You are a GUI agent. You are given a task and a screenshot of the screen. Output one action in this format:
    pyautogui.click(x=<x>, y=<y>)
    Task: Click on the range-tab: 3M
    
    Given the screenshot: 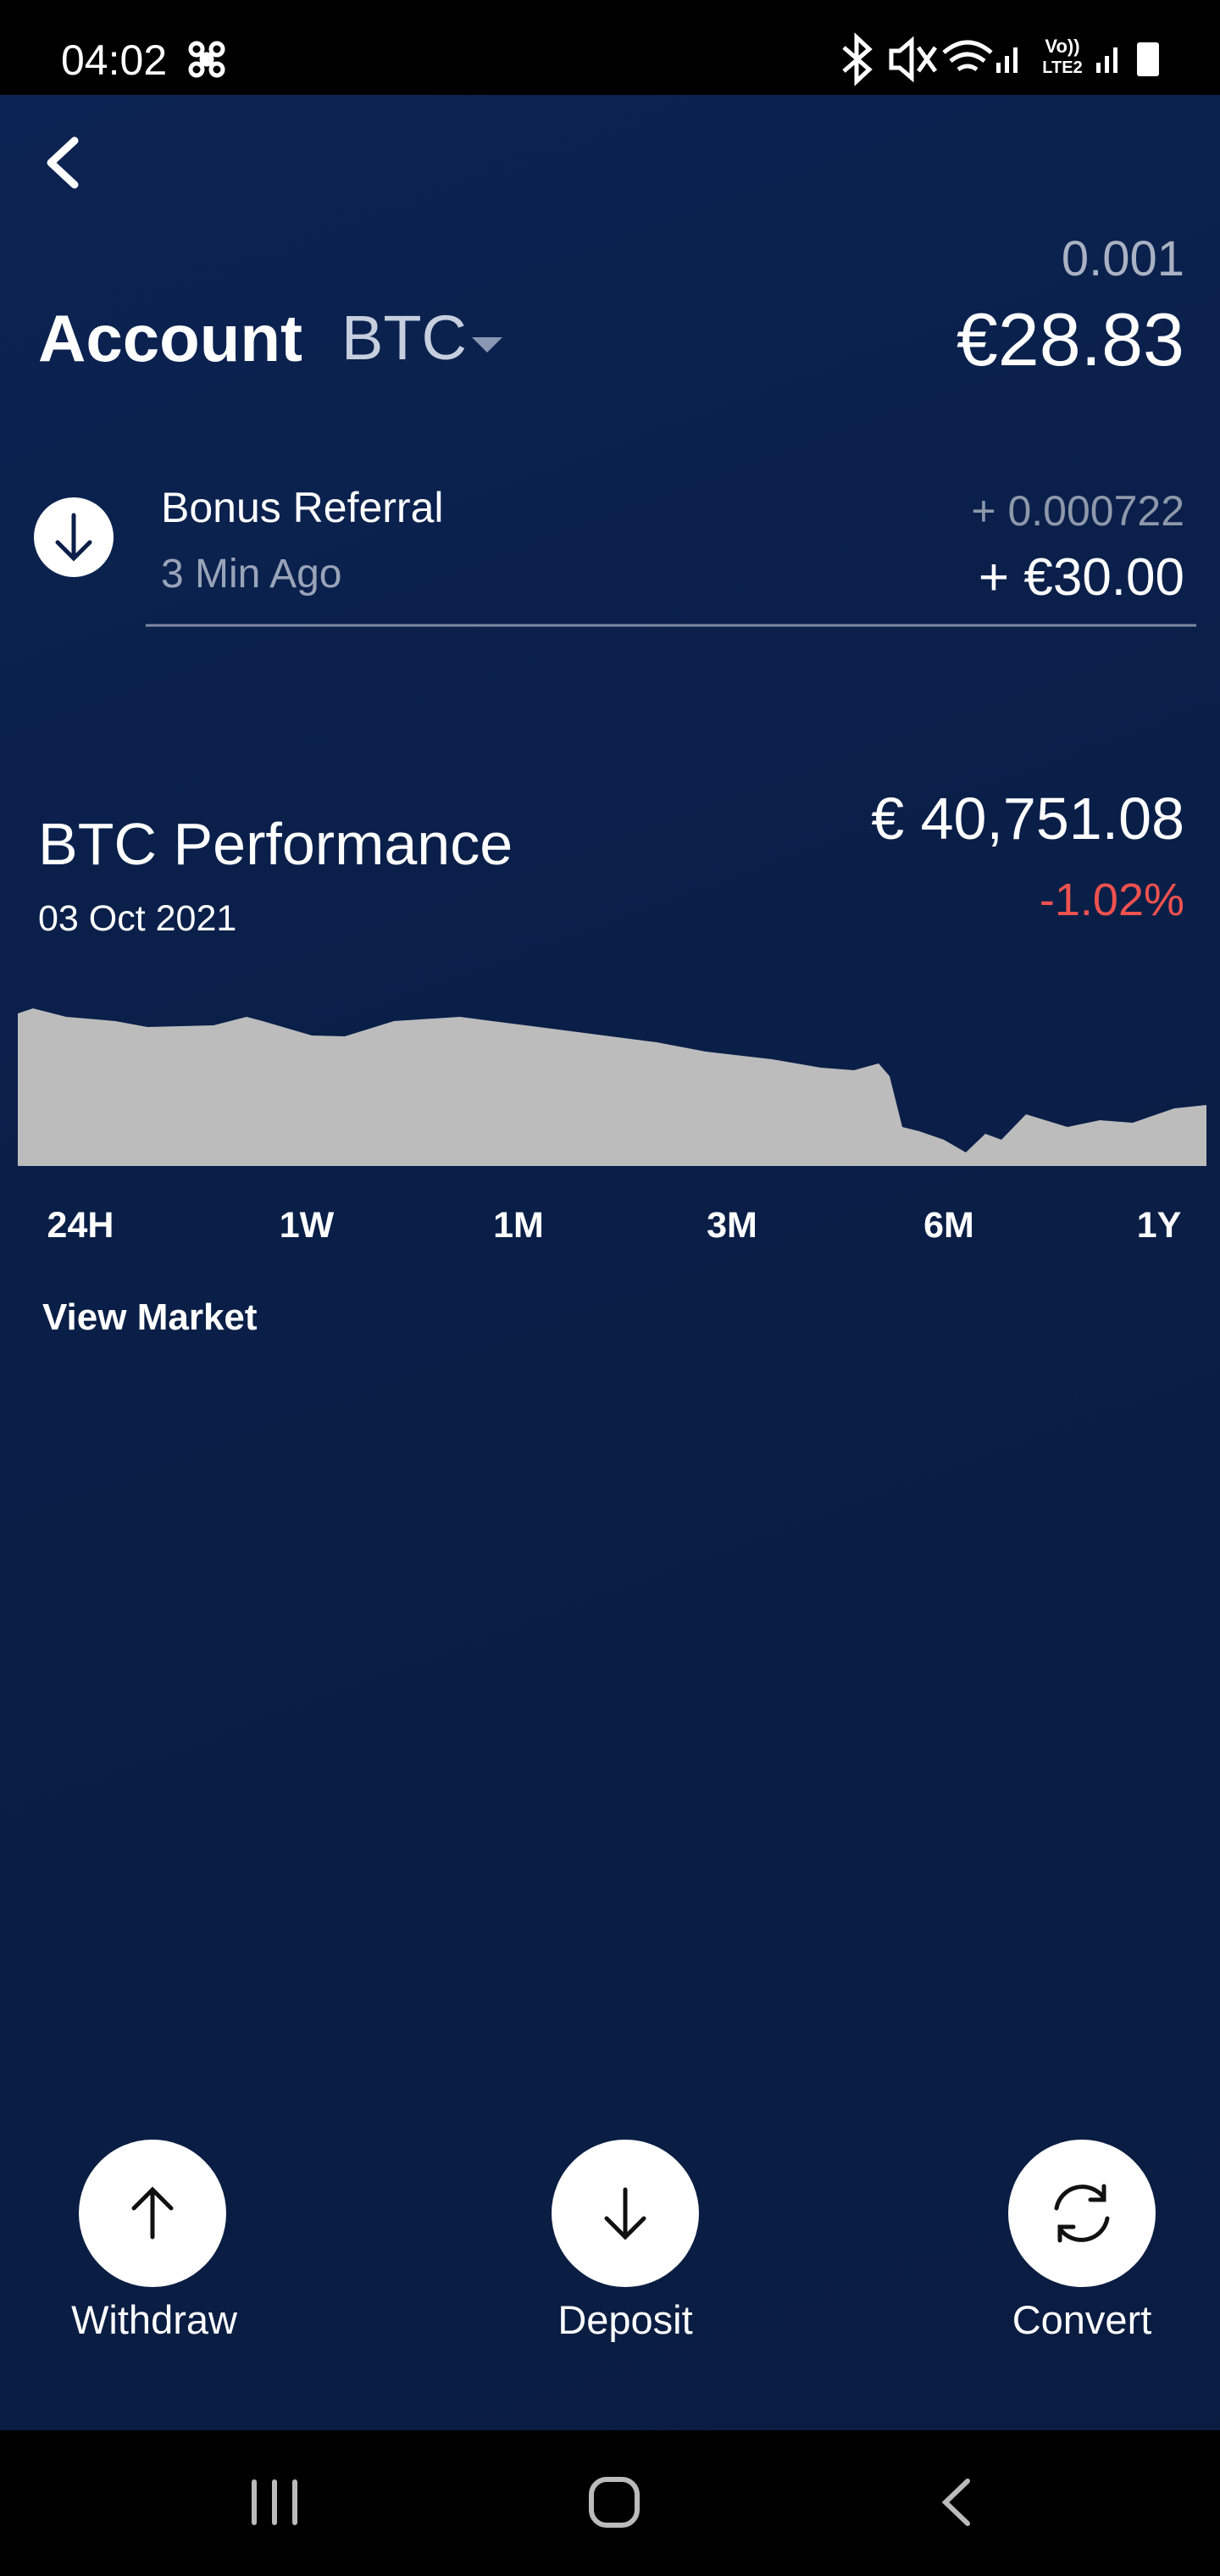 What is the action you would take?
    pyautogui.click(x=732, y=1225)
    